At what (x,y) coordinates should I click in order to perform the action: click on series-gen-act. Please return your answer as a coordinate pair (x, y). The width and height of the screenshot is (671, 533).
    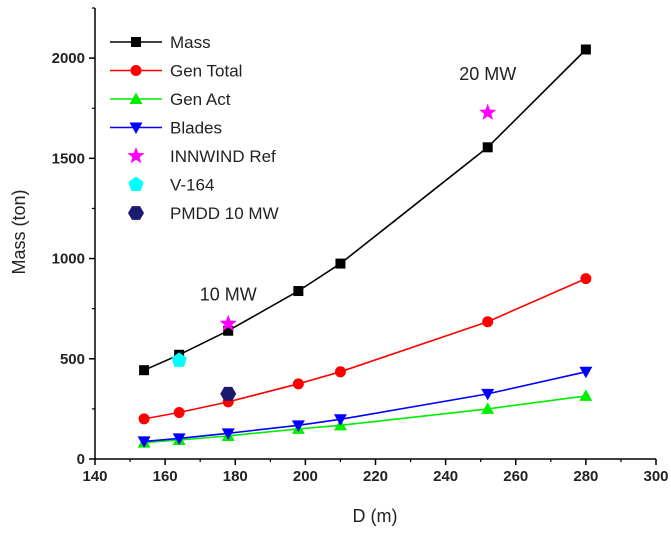
    Looking at the image, I should click on (365, 418).